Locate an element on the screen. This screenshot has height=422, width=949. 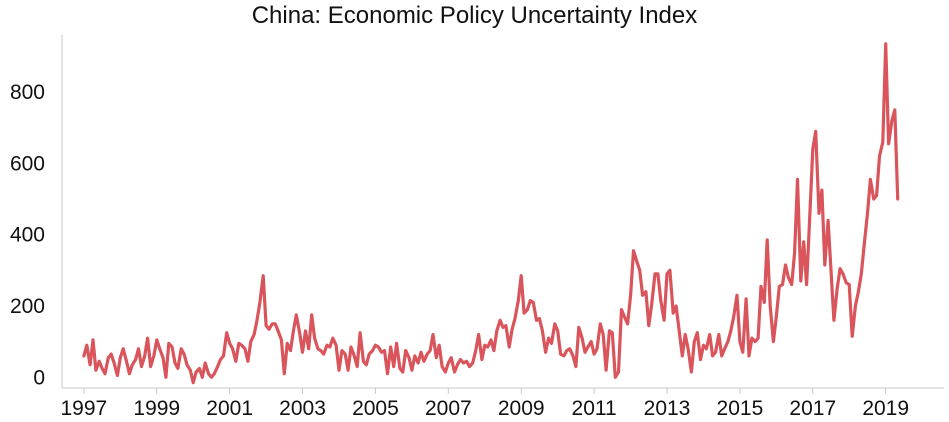
y-tick-label: 200 is located at coordinates (27, 306).